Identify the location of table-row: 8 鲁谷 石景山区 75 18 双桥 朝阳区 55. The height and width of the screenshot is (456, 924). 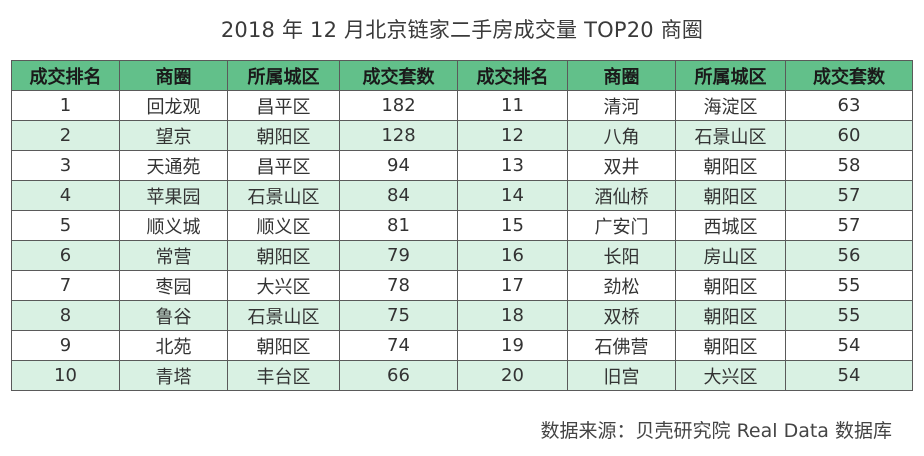
(462, 315).